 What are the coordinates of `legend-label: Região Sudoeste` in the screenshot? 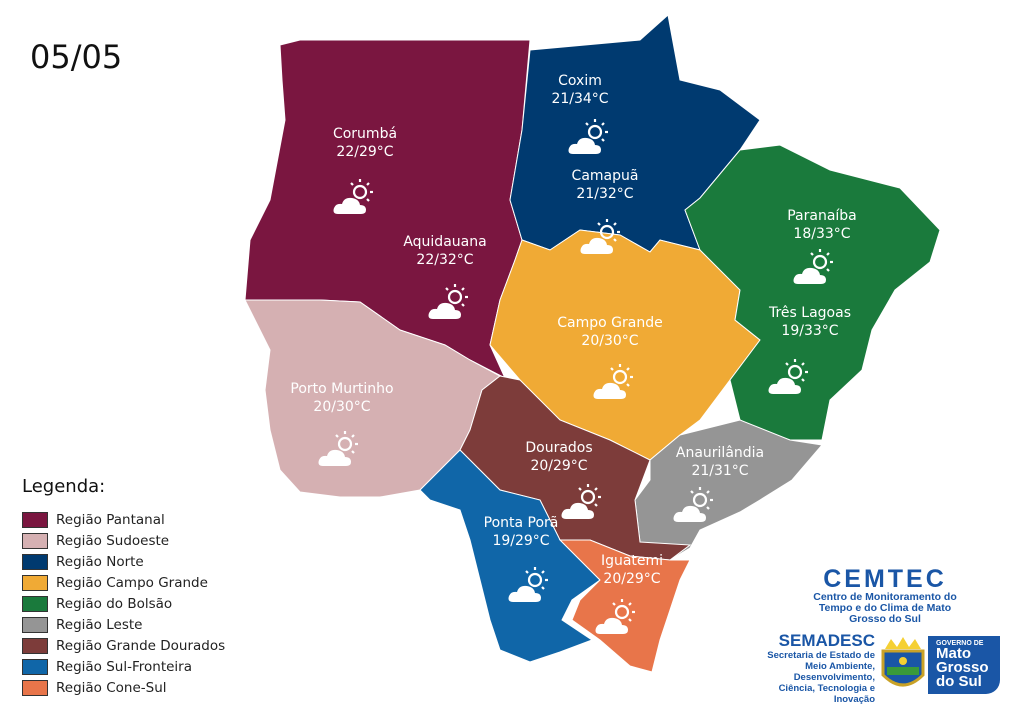 It's located at (113, 540).